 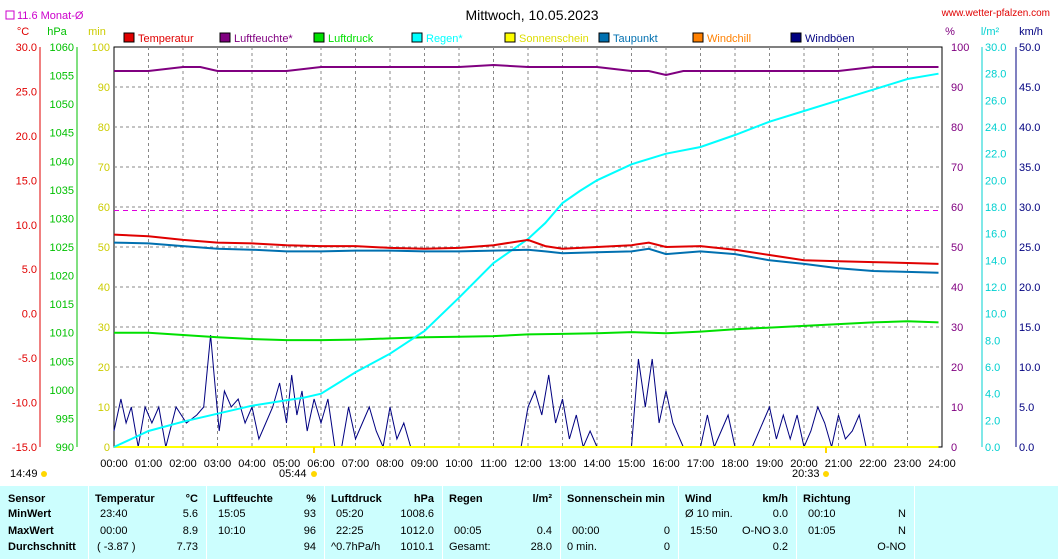 I want to click on row-label-min: MinWert, so click(x=30, y=514).